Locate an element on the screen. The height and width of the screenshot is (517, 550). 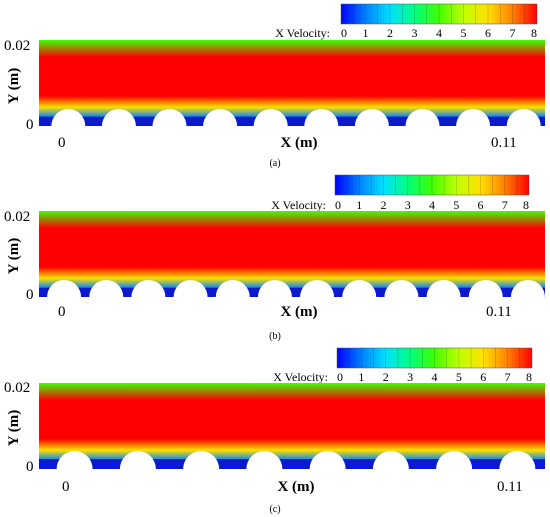
x-axis-label-b: X (m) is located at coordinates (298, 312).